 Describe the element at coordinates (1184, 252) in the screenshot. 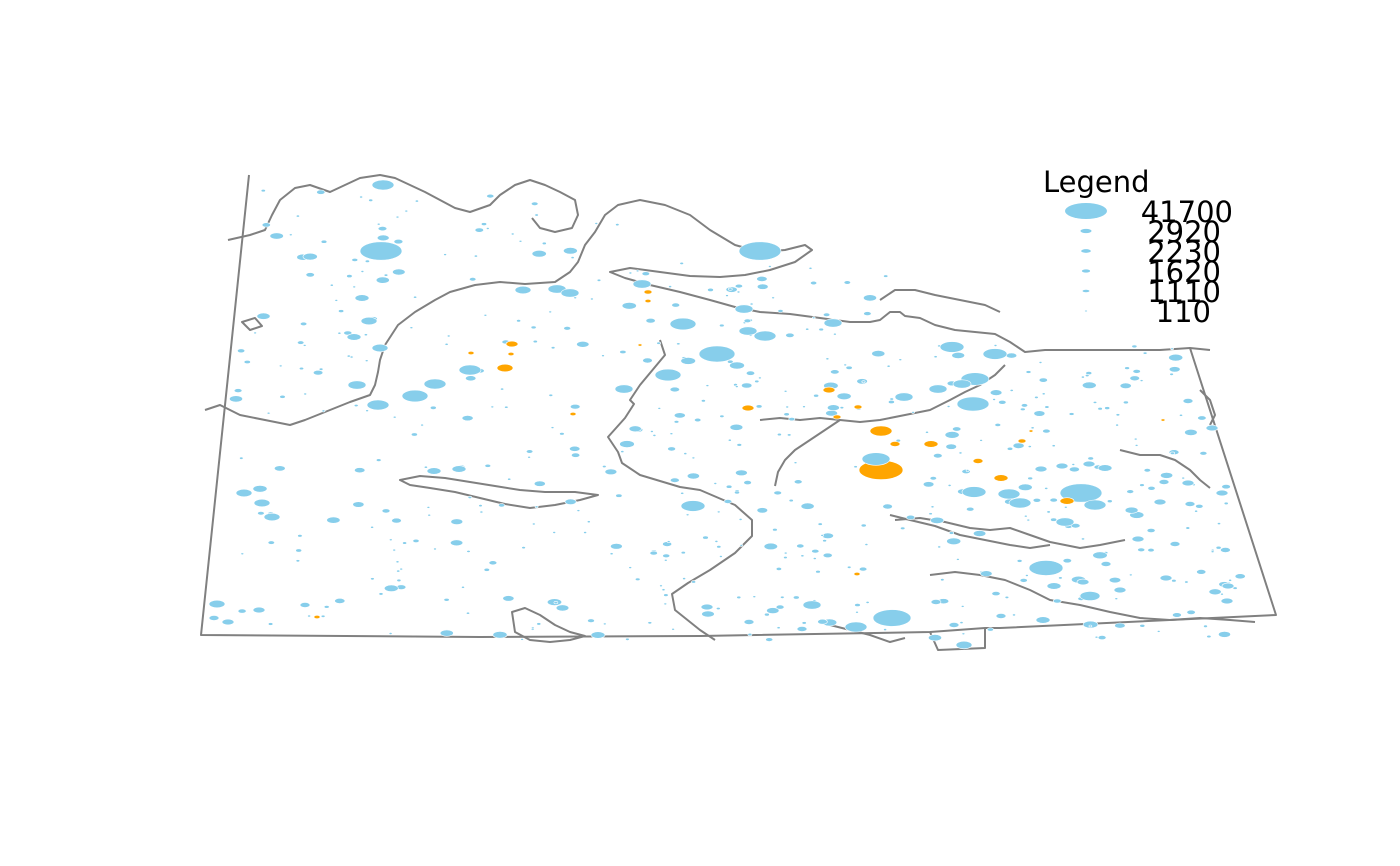

I see `legend-label: 2230` at that location.